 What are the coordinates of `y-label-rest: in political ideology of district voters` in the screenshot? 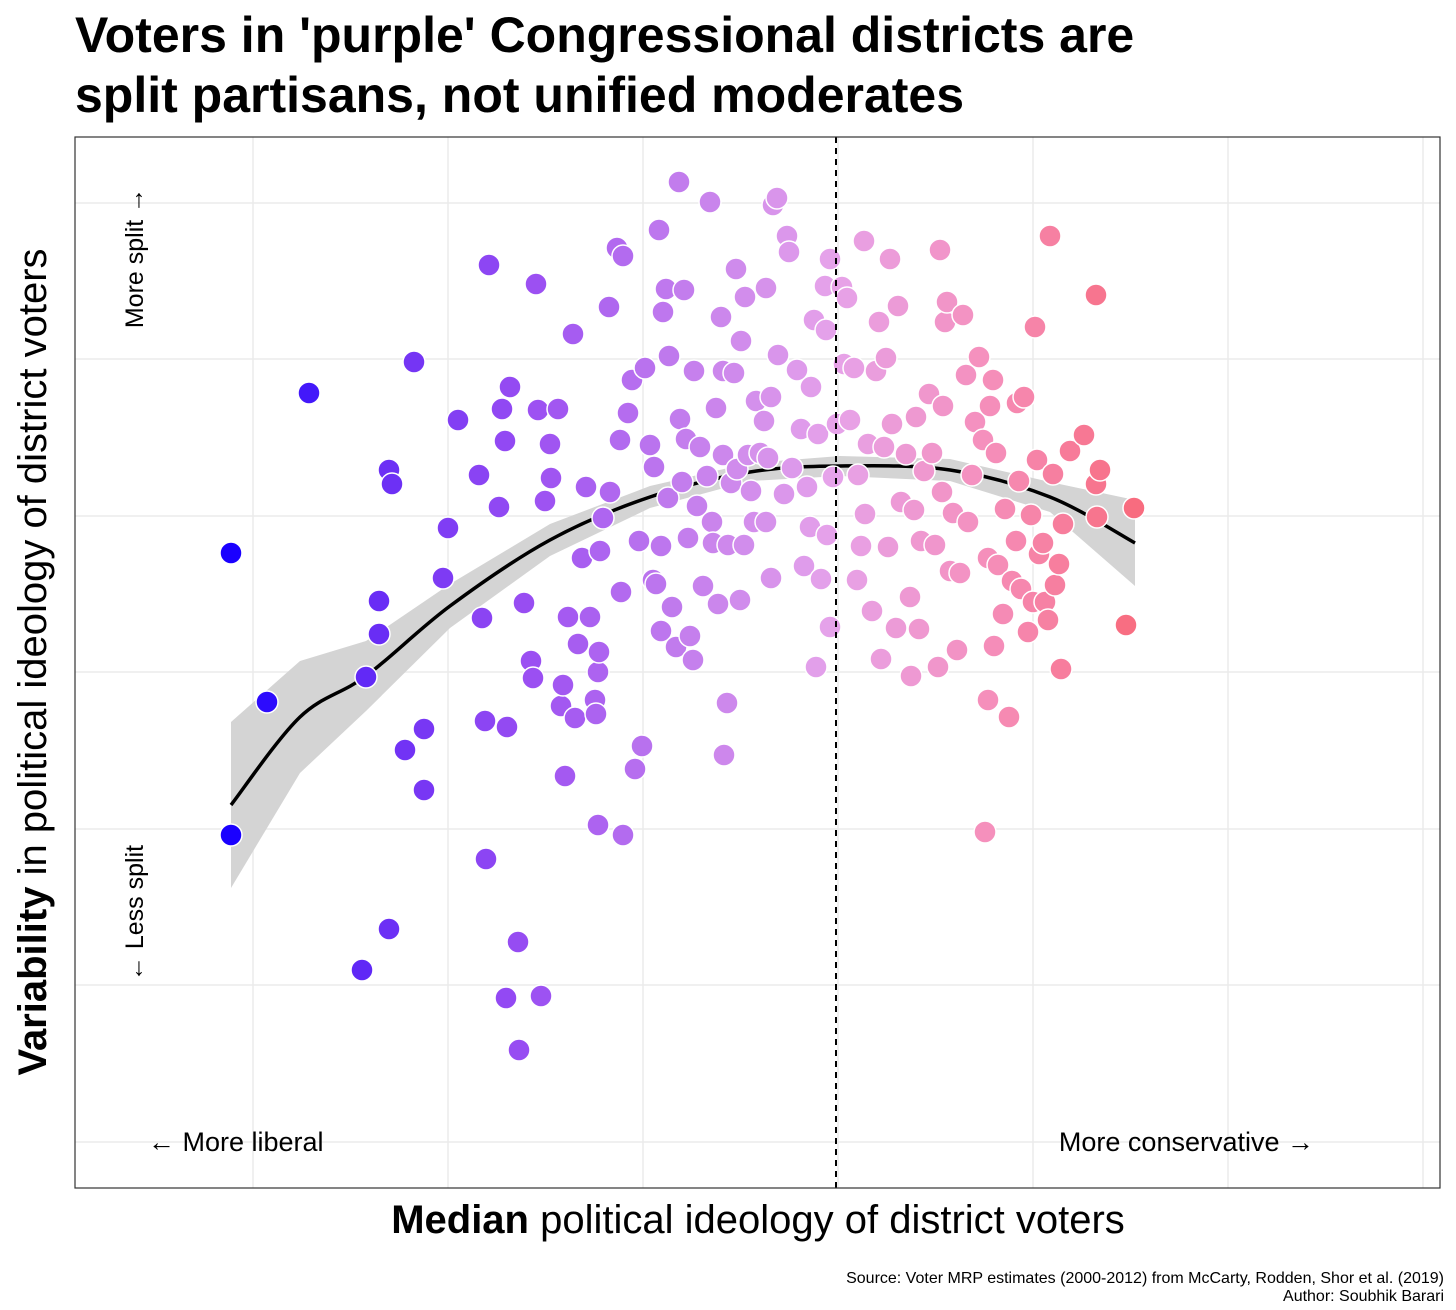 It's located at (33, 567).